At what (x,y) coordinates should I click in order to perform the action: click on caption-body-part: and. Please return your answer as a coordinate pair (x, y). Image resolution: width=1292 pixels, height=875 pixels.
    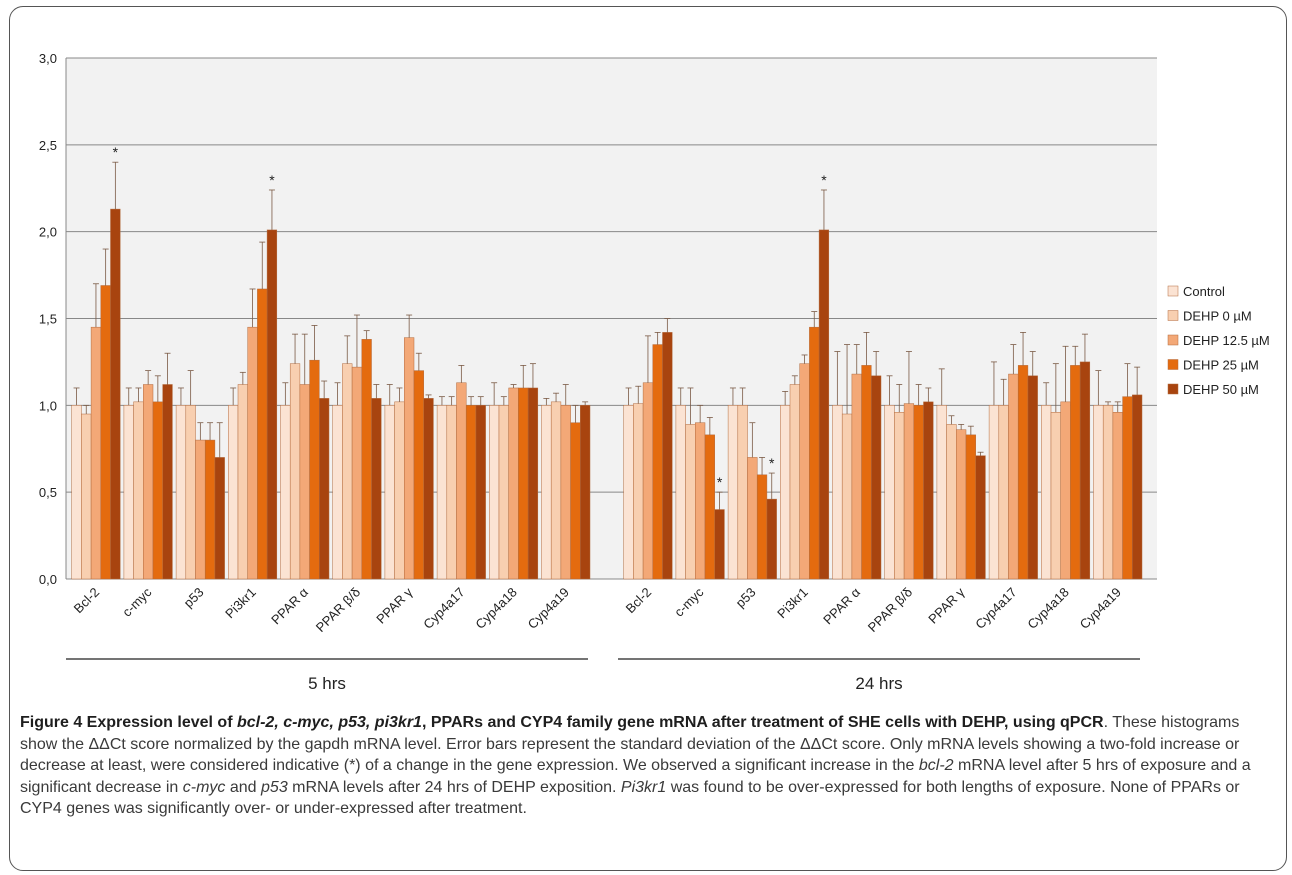
    Looking at the image, I should click on (243, 787).